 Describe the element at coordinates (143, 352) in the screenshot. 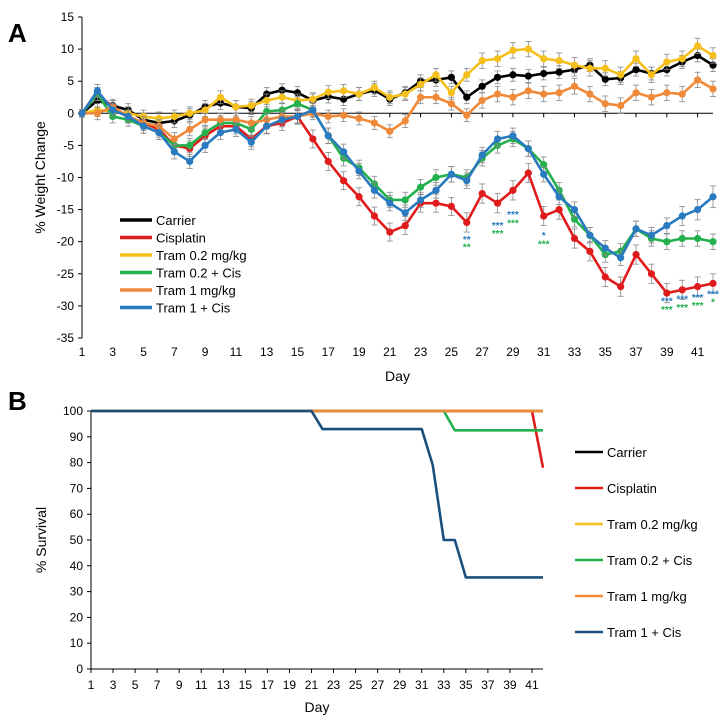

I see `a-x-tick-label: 5` at that location.